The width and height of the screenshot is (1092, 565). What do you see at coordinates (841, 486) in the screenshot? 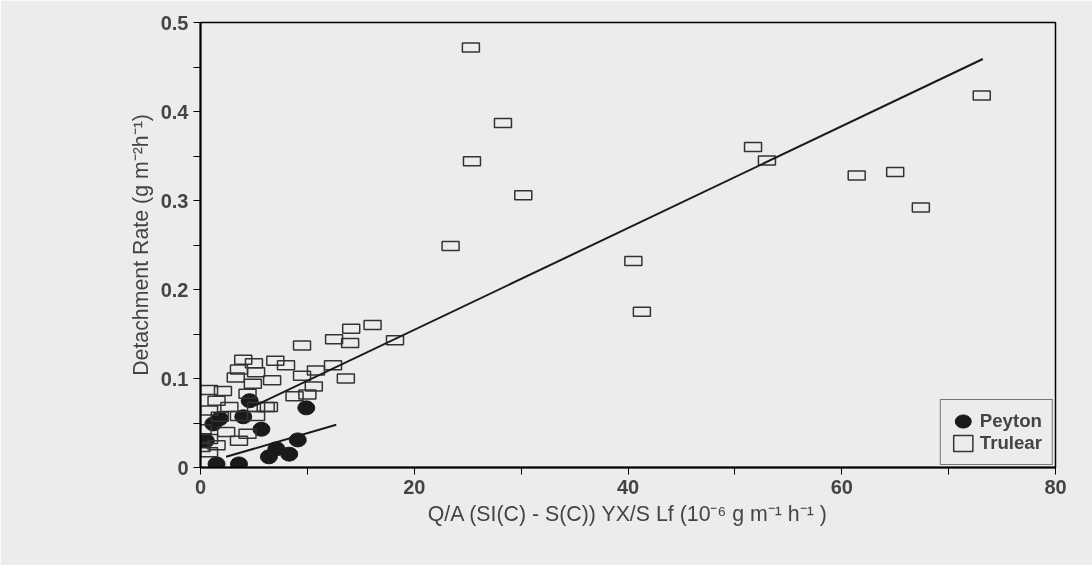
I see `x-tick-label: 60` at bounding box center [841, 486].